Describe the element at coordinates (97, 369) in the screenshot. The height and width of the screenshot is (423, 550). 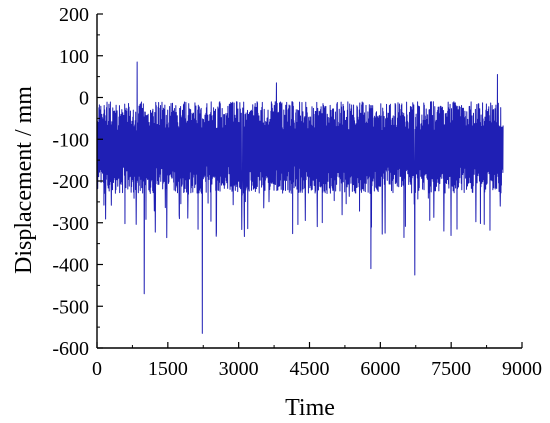
I see `x-tick-label: 0` at that location.